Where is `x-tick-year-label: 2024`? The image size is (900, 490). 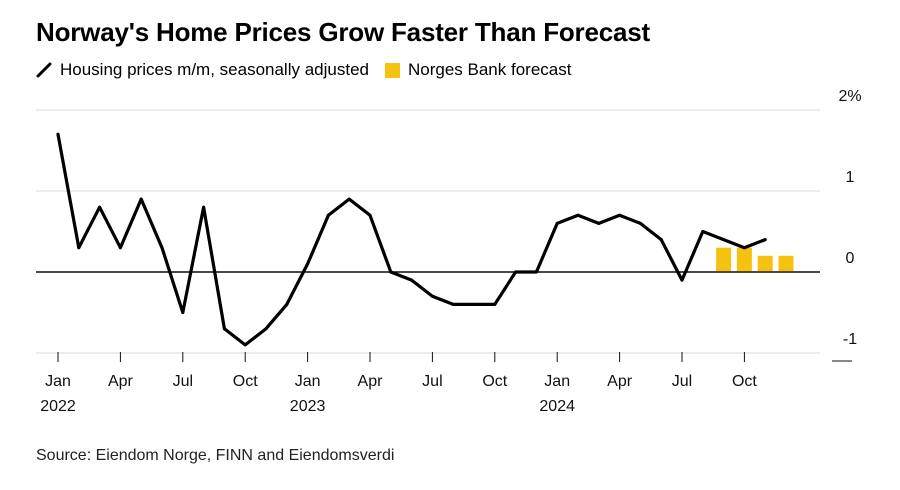 x-tick-year-label: 2024 is located at coordinates (557, 406).